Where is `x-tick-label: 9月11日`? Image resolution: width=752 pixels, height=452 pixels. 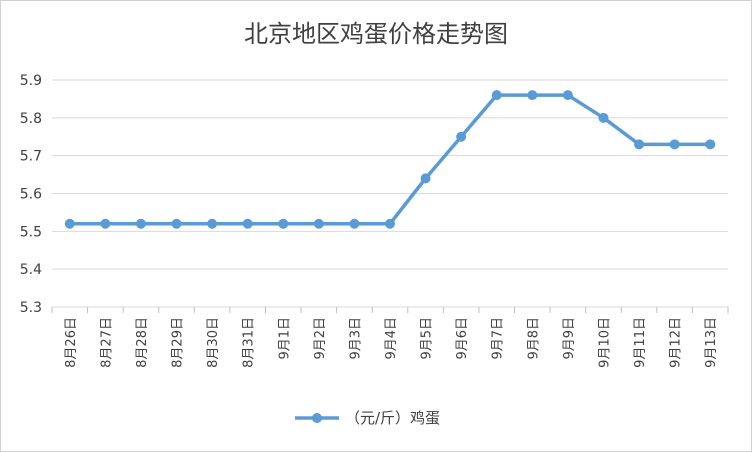
x-tick-label: 9月11日 is located at coordinates (640, 342).